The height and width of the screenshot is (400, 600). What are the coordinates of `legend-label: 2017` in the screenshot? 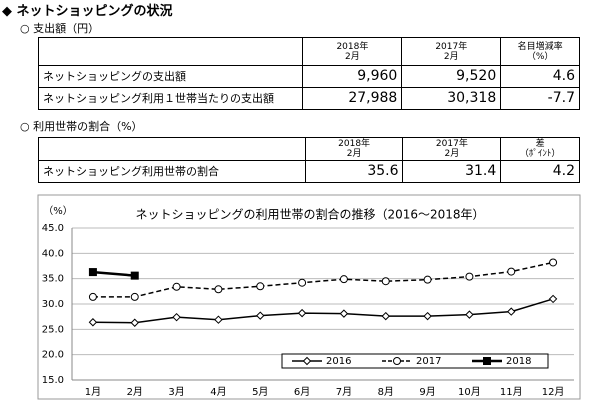 It's located at (428, 361).